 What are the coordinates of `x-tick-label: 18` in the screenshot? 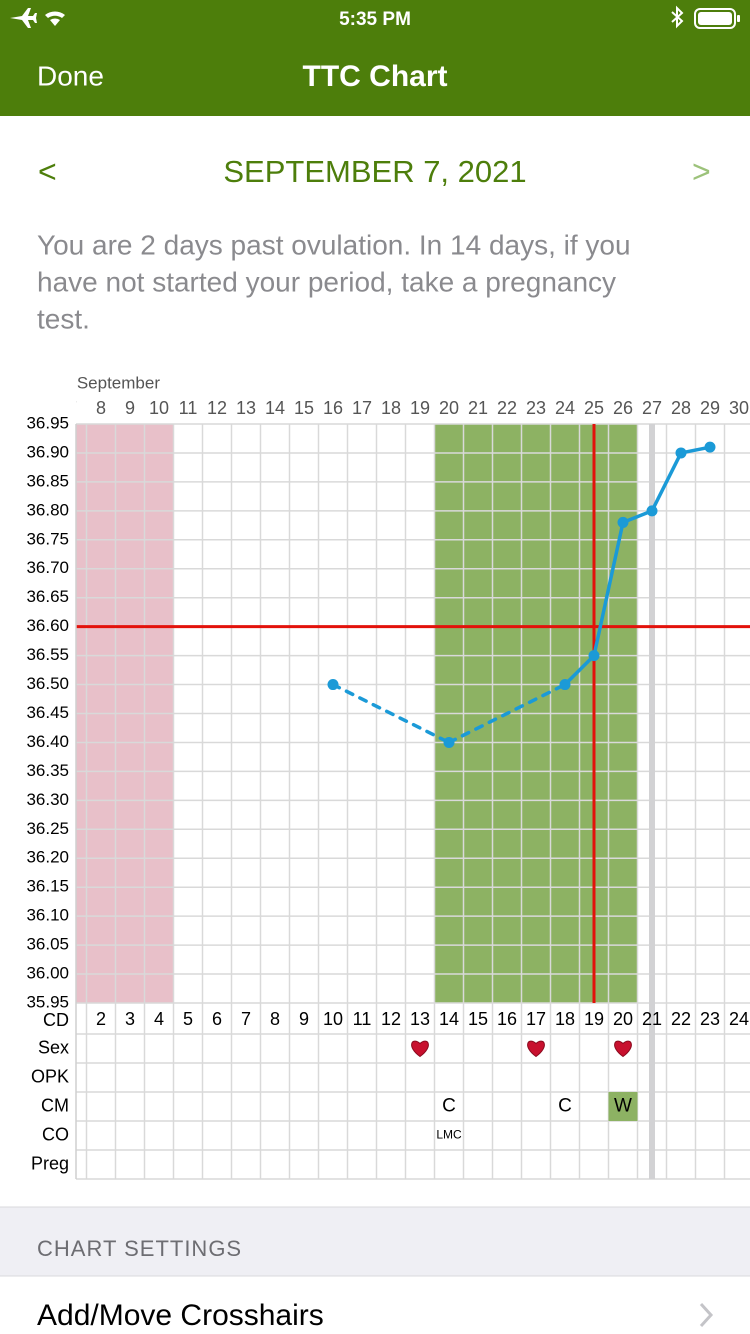 It's located at (391, 408).